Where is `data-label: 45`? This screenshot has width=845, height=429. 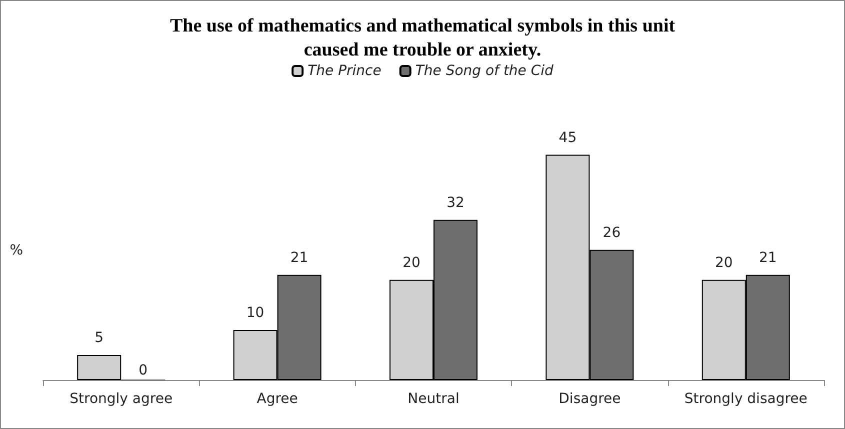
data-label: 45 is located at coordinates (567, 138).